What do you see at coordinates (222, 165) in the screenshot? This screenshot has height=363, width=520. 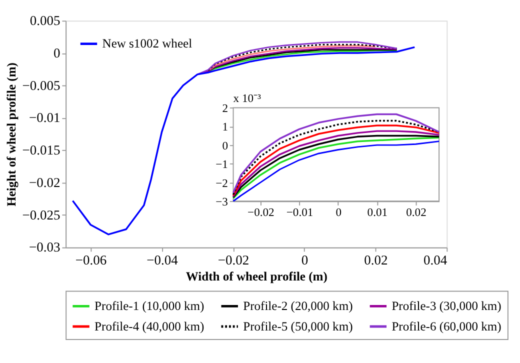 I see `y-tick-label: −1` at bounding box center [222, 165].